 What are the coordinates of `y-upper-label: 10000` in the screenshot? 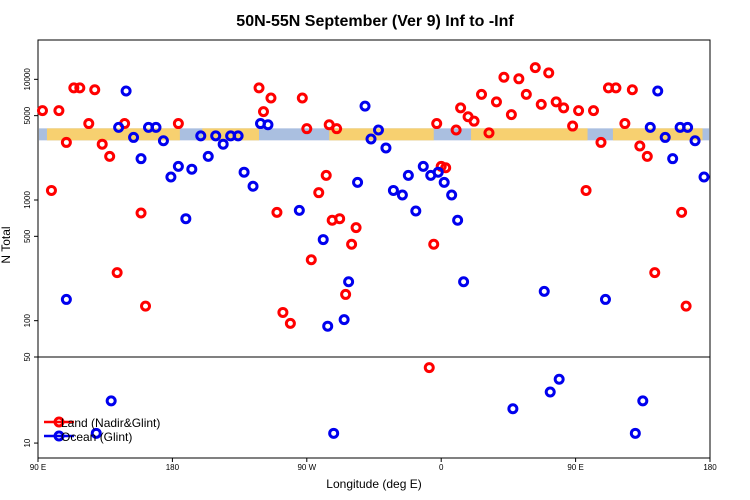 It's located at (27, 79).